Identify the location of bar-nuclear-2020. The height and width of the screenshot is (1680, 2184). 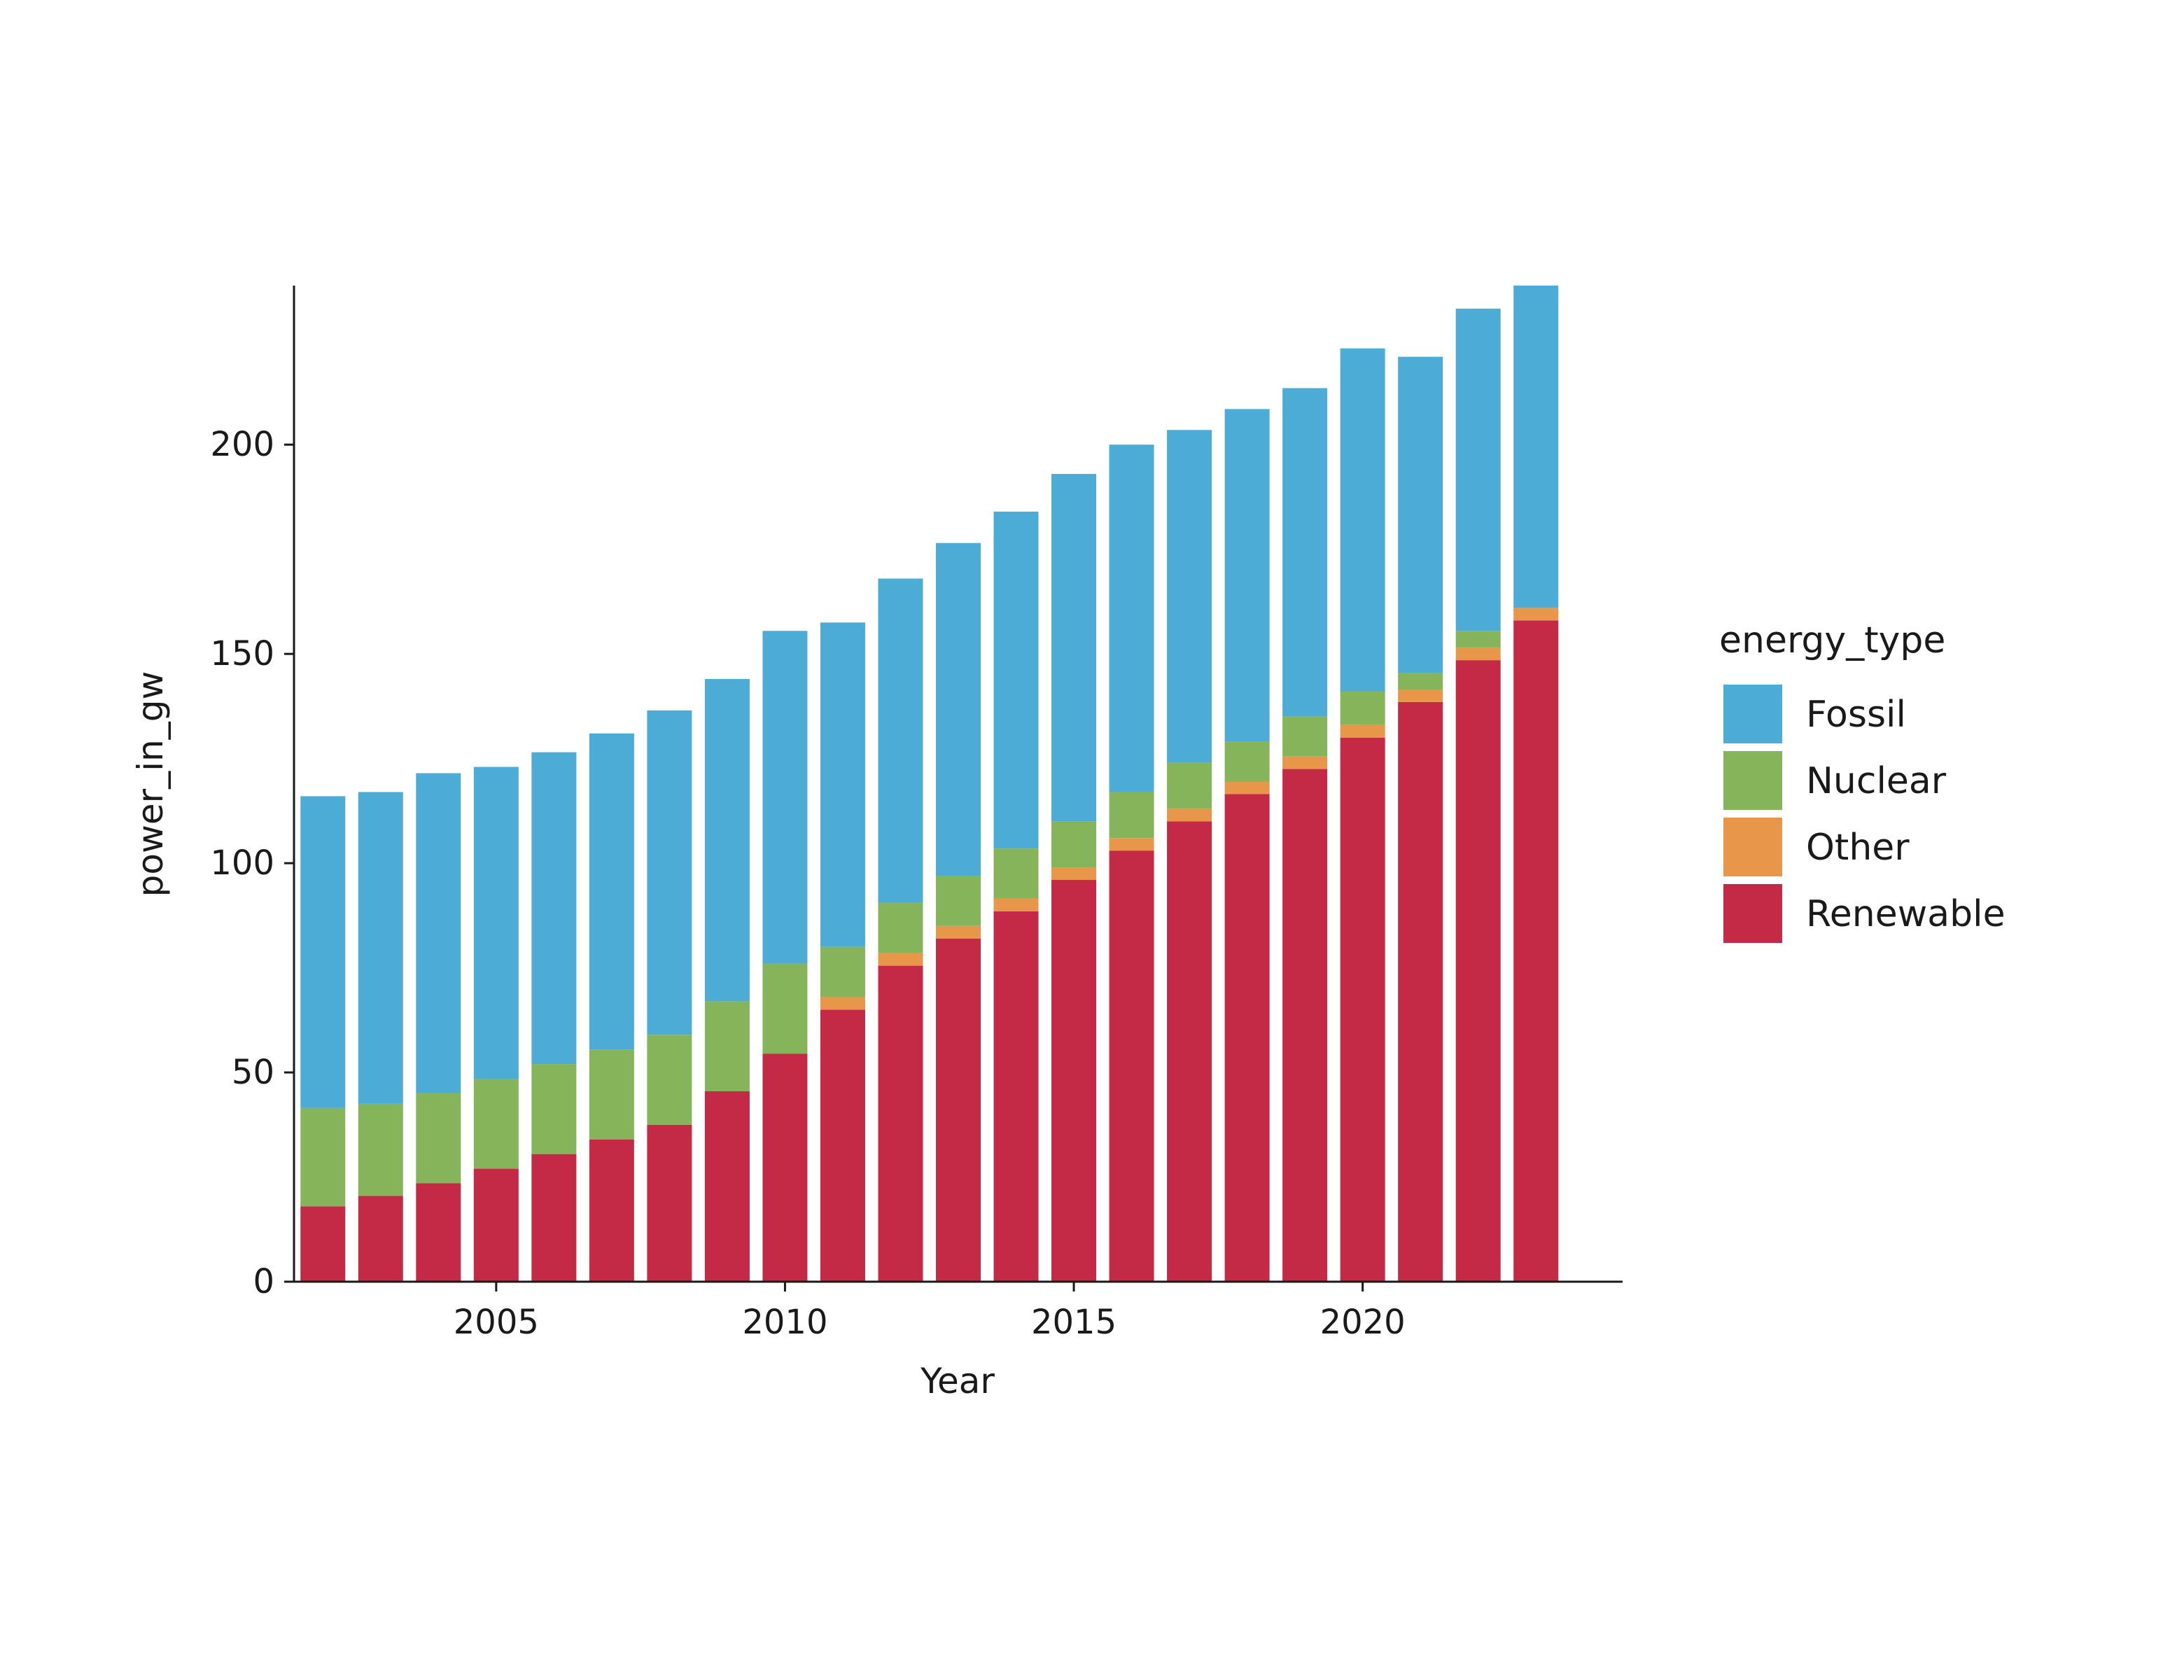
(1362, 708).